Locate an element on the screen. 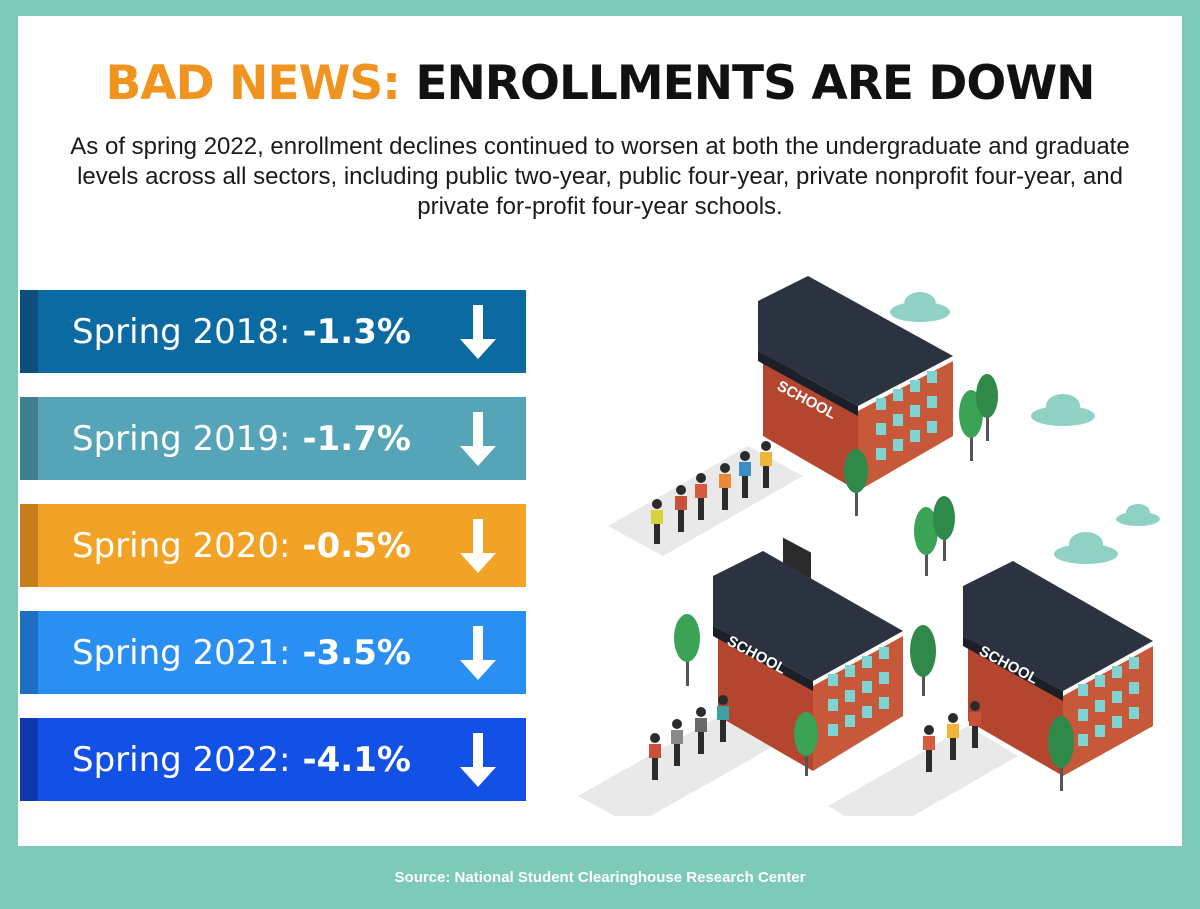  bar-label: Spring 2020: -0.5% is located at coordinates (241, 545).